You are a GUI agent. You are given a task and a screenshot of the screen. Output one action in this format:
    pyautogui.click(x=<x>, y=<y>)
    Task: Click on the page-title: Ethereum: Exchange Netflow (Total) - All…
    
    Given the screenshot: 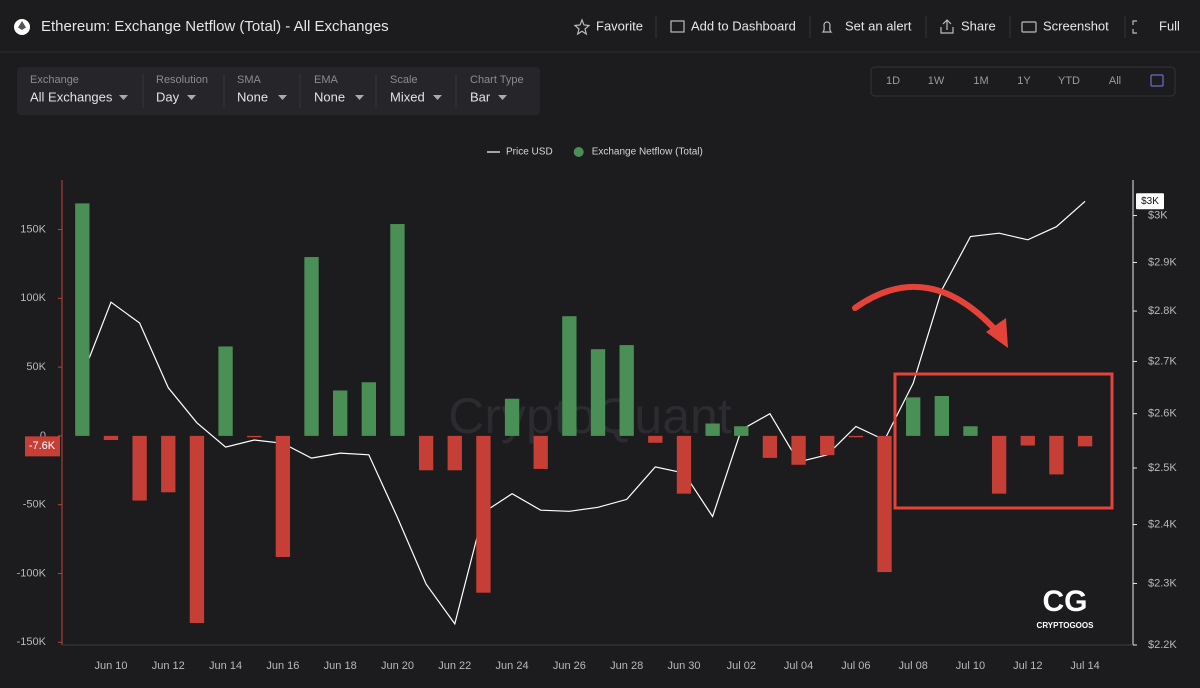 What is the action you would take?
    pyautogui.click(x=215, y=26)
    